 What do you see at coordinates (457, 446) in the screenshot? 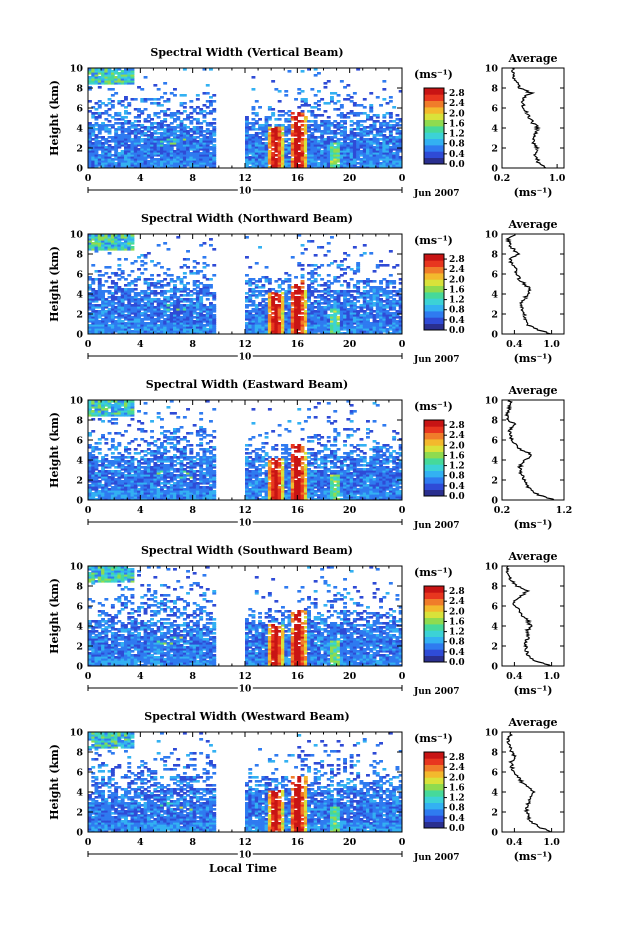
I see `colorbar-label: 2.0` at bounding box center [457, 446].